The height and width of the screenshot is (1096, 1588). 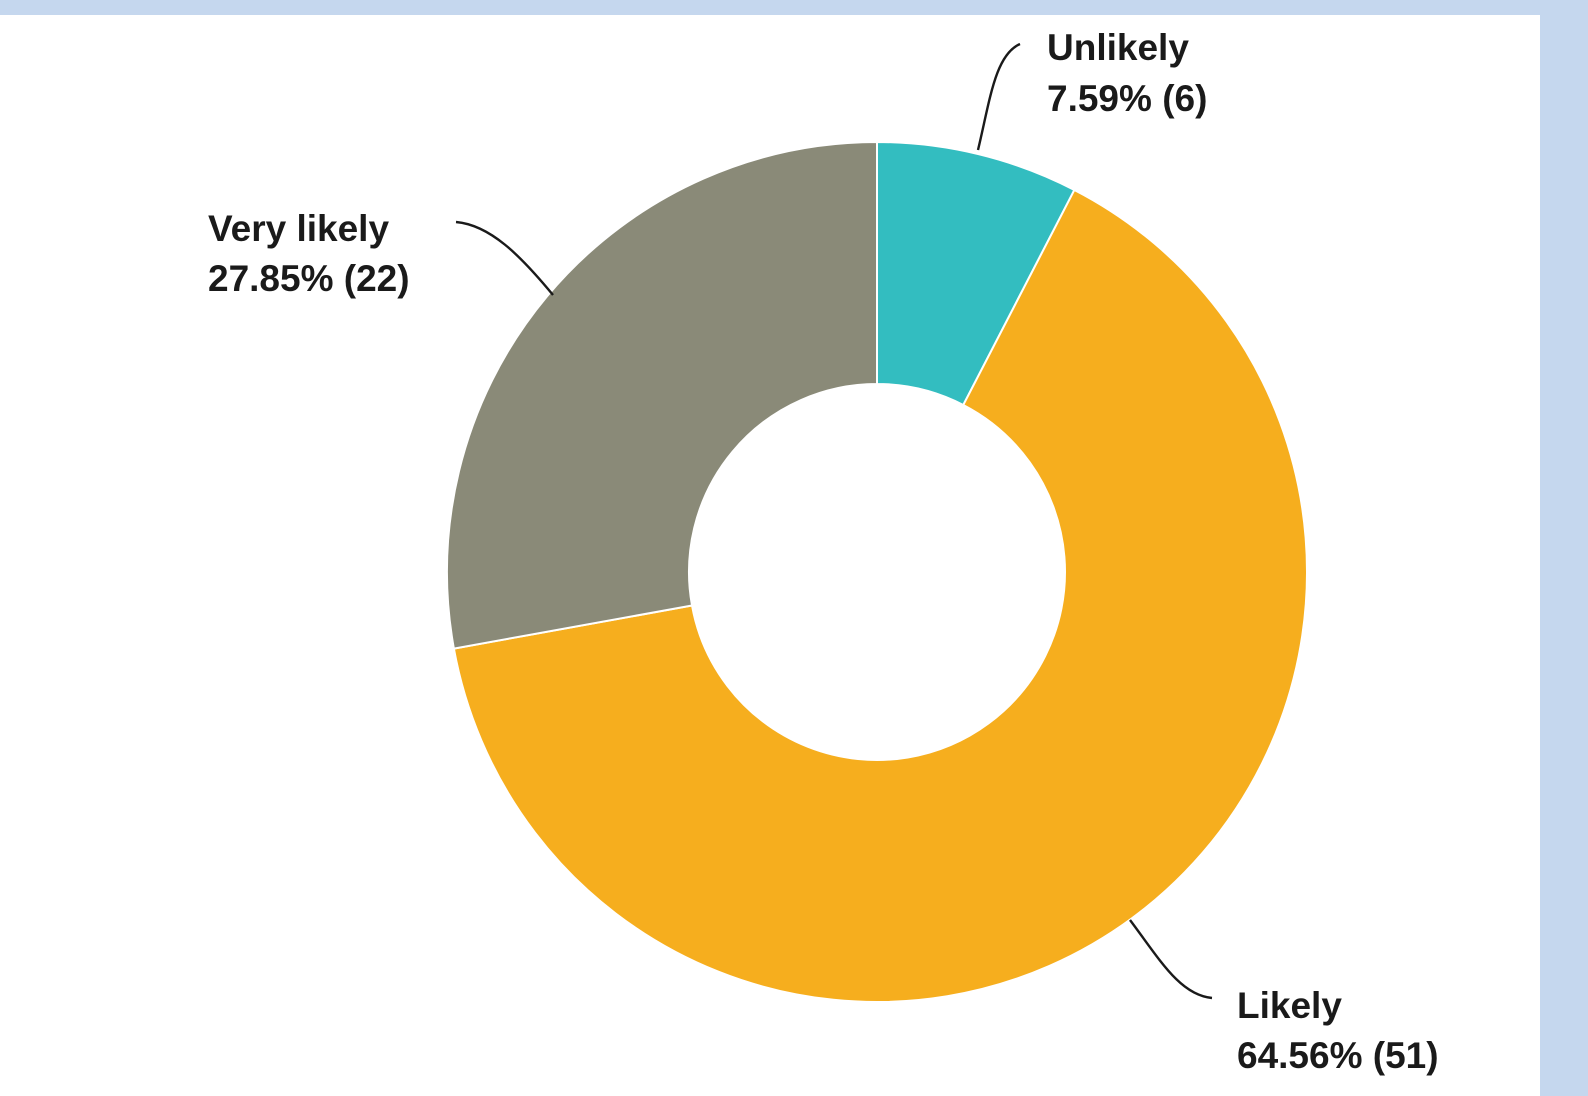 I want to click on slice-very-likely, so click(x=662, y=395).